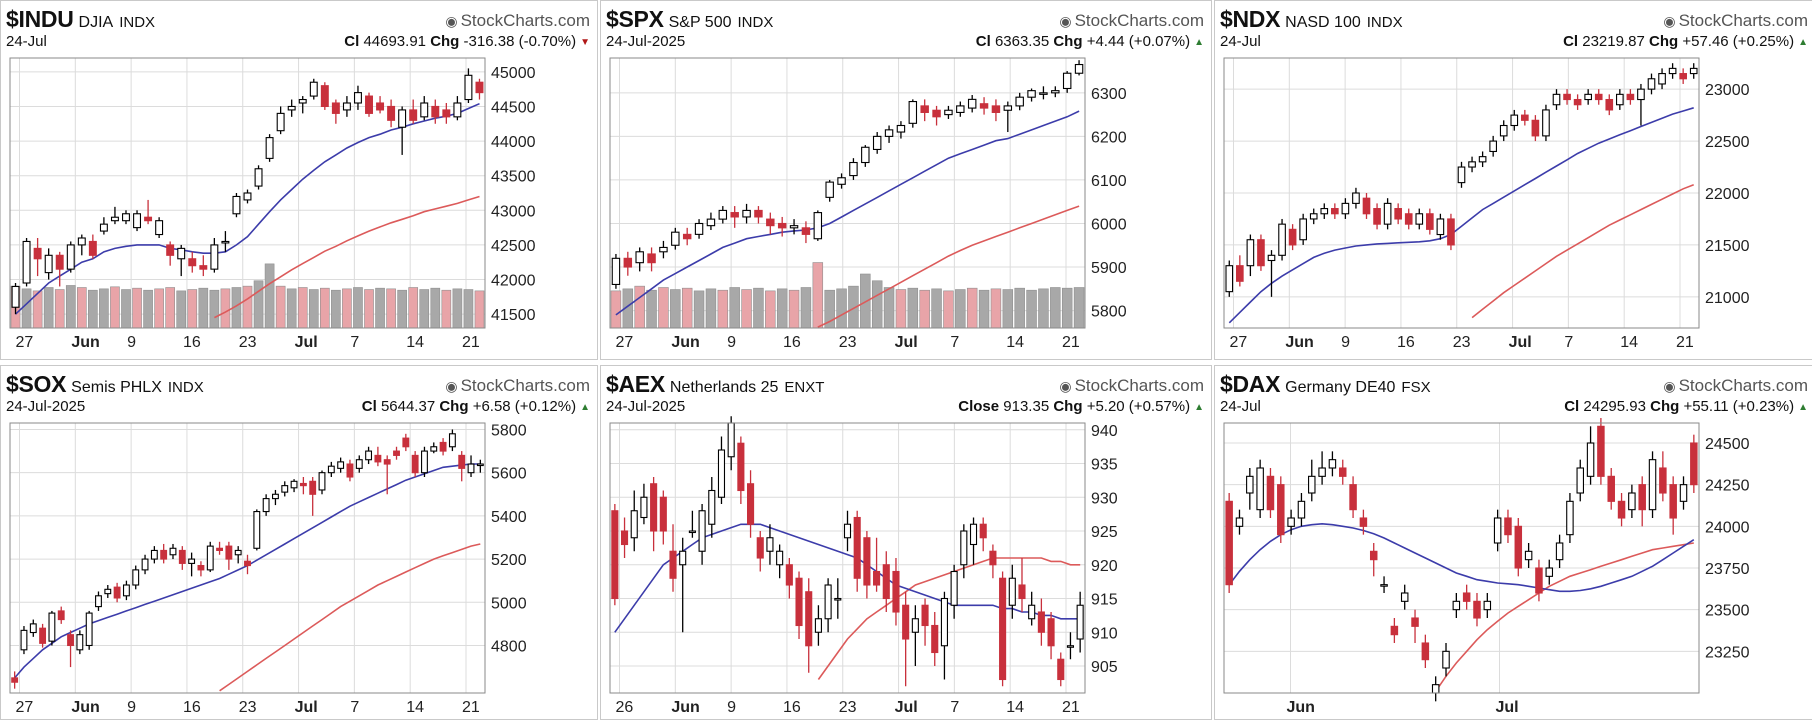 This screenshot has height=720, width=1812. I want to click on ticker-symbol: $AEX, so click(635, 384).